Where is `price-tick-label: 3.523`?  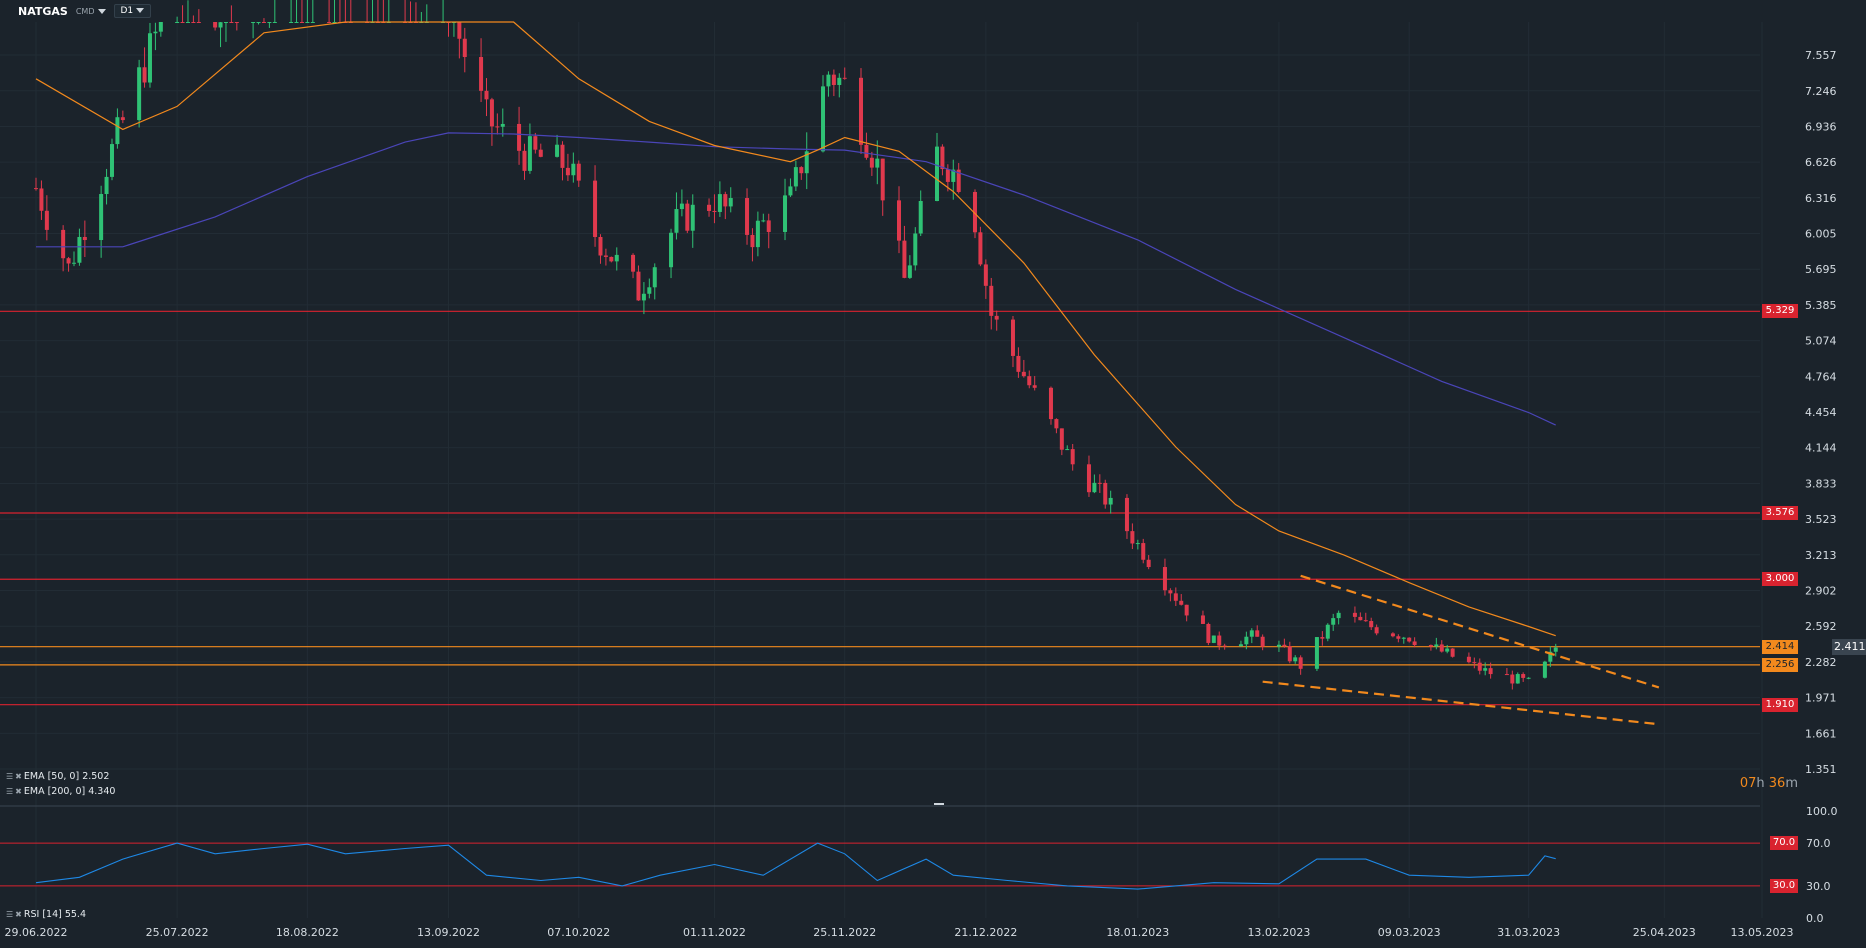
price-tick-label: 3.523 is located at coordinates (1821, 519).